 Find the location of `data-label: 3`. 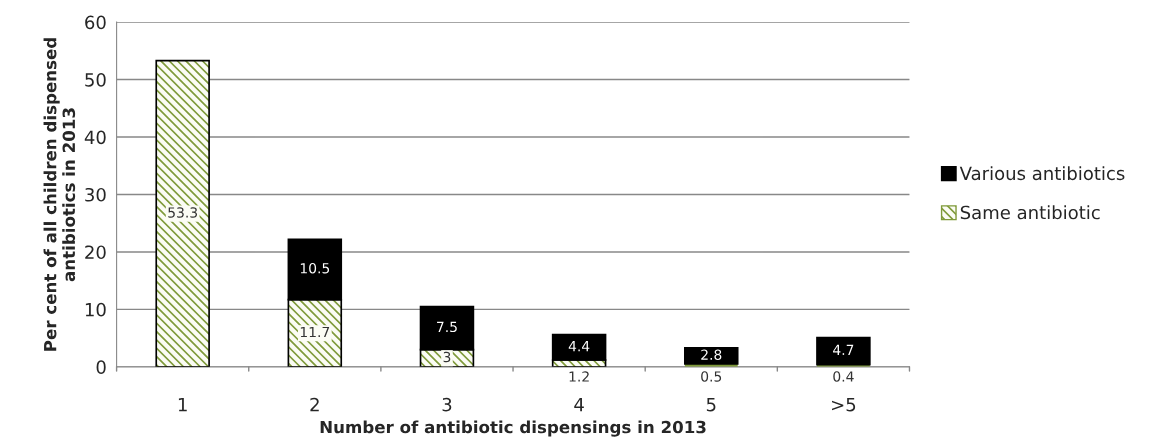

data-label: 3 is located at coordinates (447, 357).